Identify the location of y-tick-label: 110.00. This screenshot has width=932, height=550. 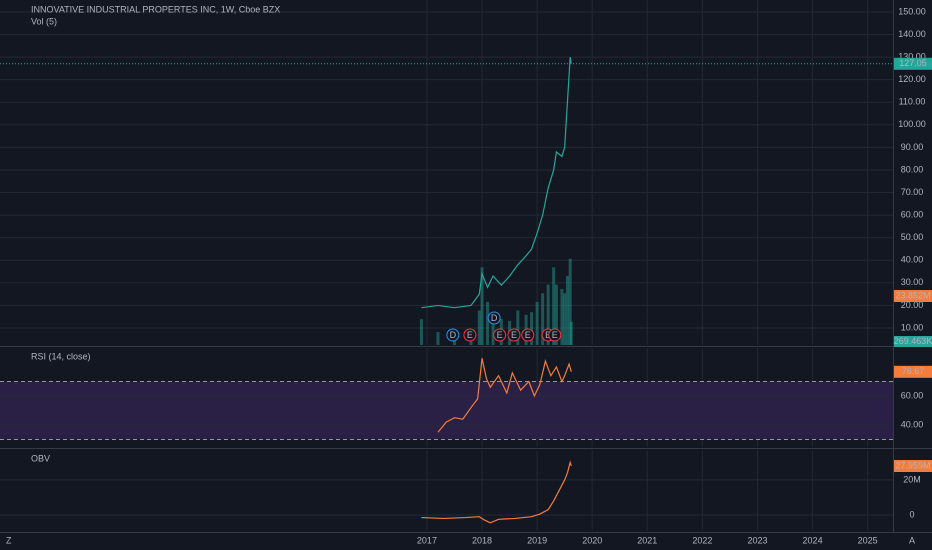
(912, 102).